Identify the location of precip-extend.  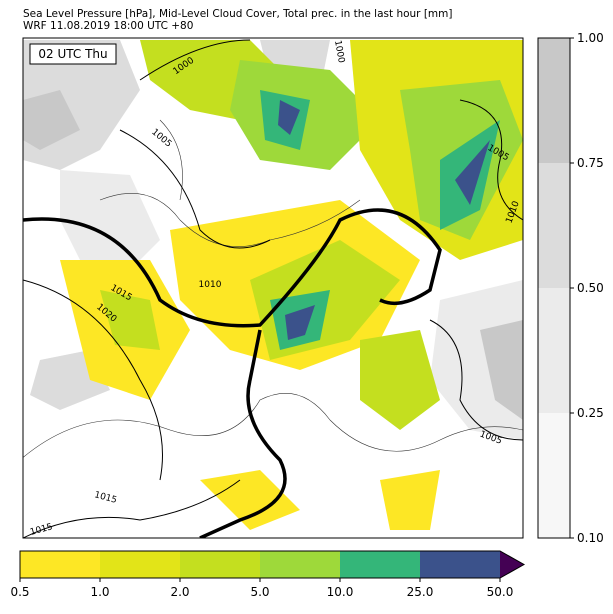
(512, 564).